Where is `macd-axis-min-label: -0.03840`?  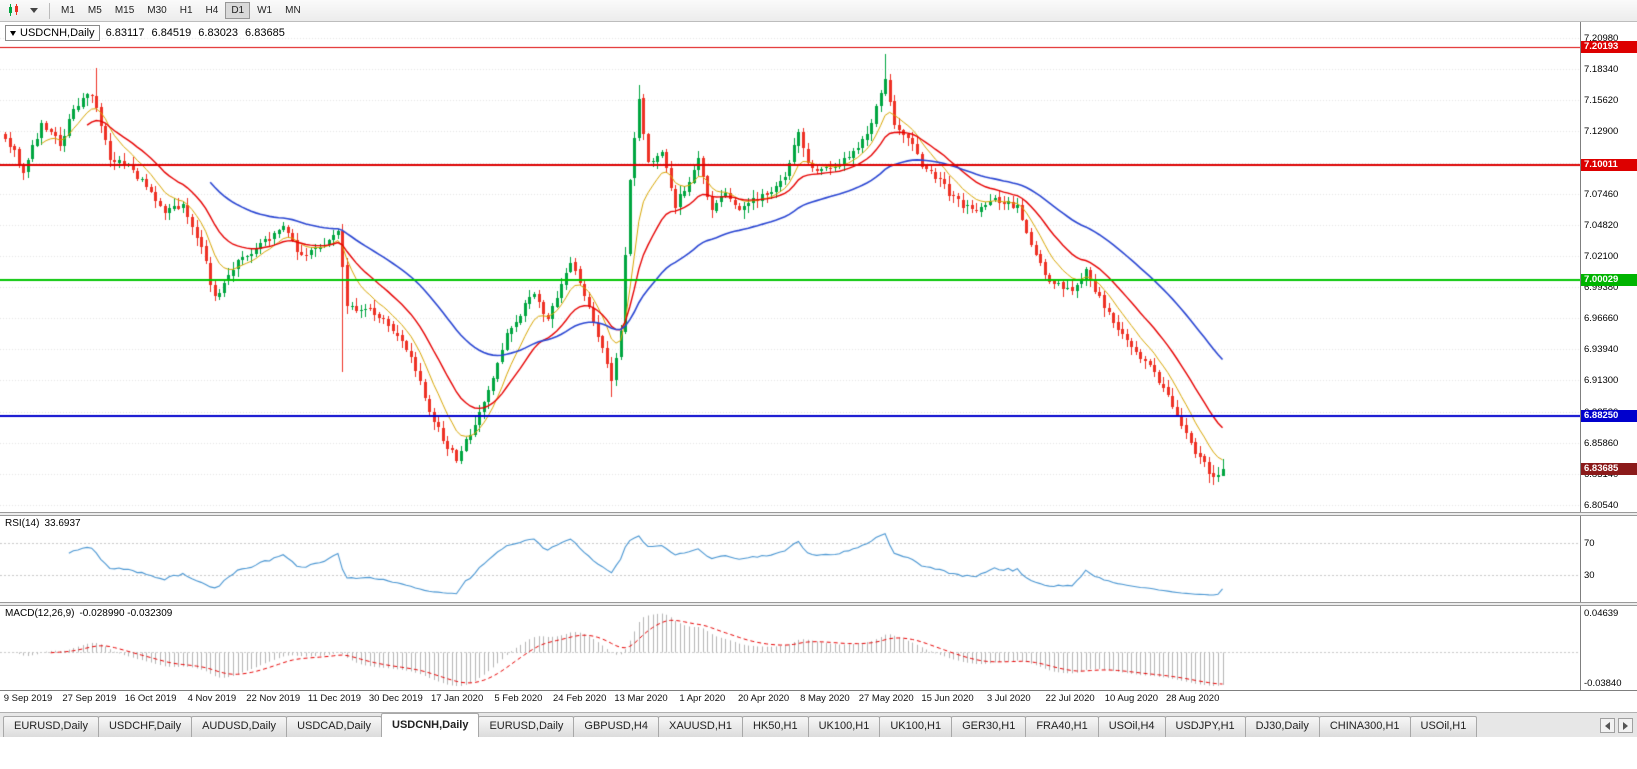
macd-axis-min-label: -0.03840 is located at coordinates (1603, 683).